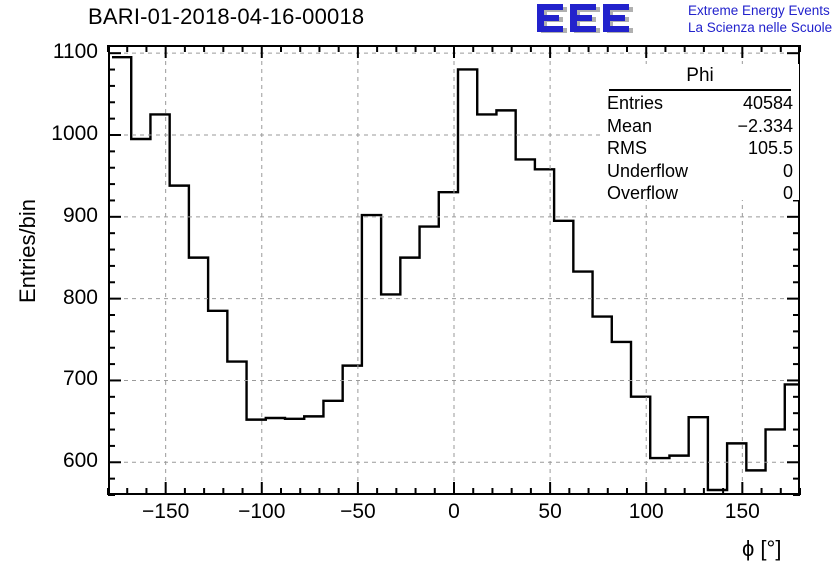  What do you see at coordinates (166, 511) in the screenshot?
I see `x-tick-label: −150` at bounding box center [166, 511].